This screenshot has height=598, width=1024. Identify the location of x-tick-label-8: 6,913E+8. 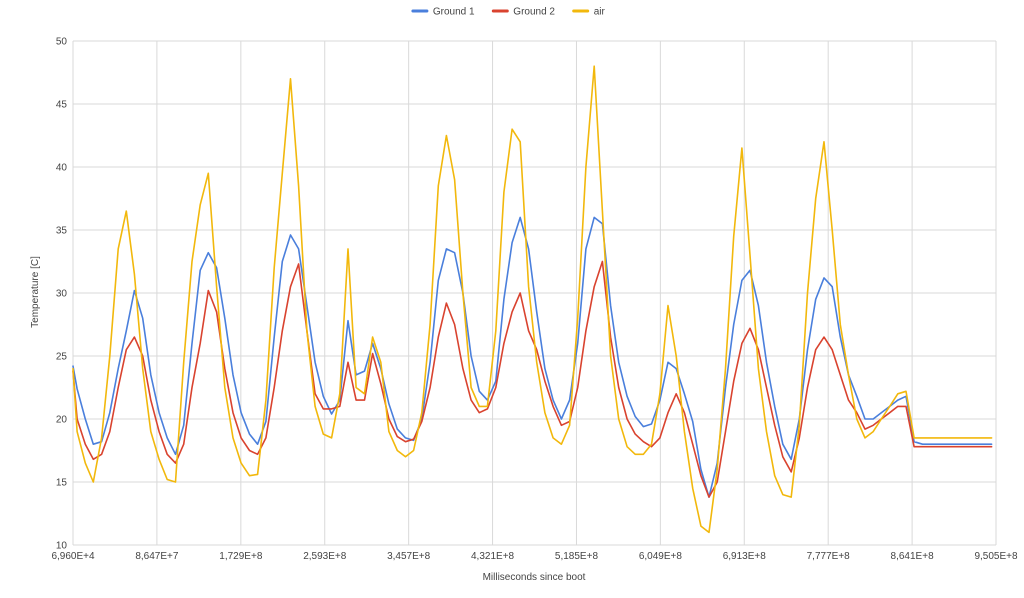
(745, 556).